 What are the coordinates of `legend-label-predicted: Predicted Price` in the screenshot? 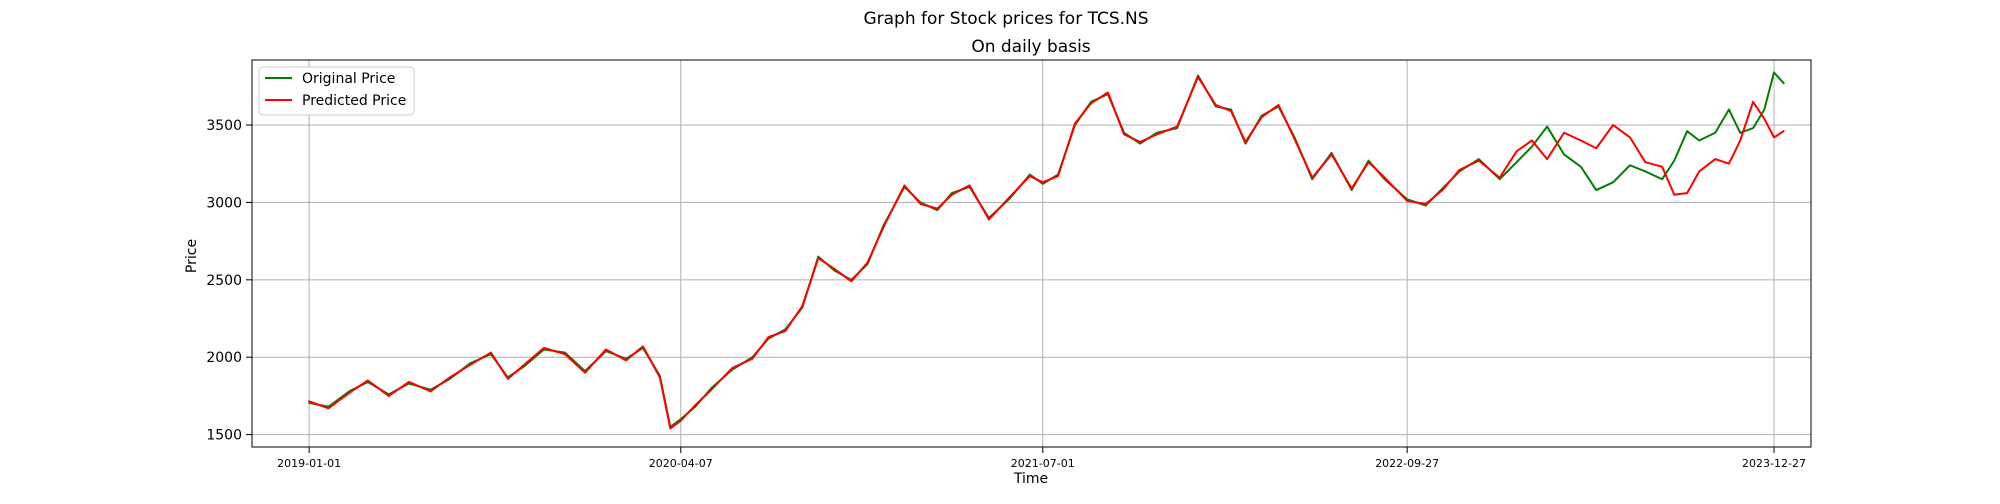 It's located at (354, 101).